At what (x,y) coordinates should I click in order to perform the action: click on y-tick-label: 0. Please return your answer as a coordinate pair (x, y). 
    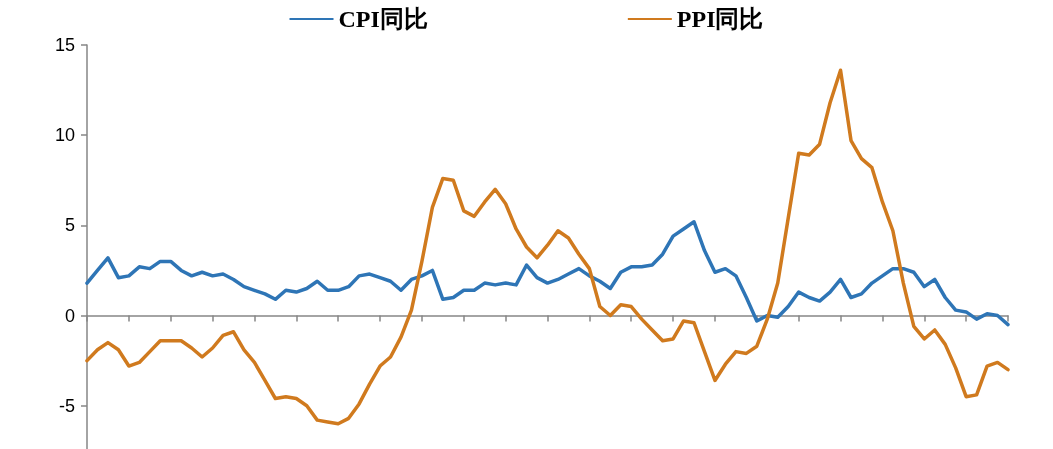
    Looking at the image, I should click on (69, 315).